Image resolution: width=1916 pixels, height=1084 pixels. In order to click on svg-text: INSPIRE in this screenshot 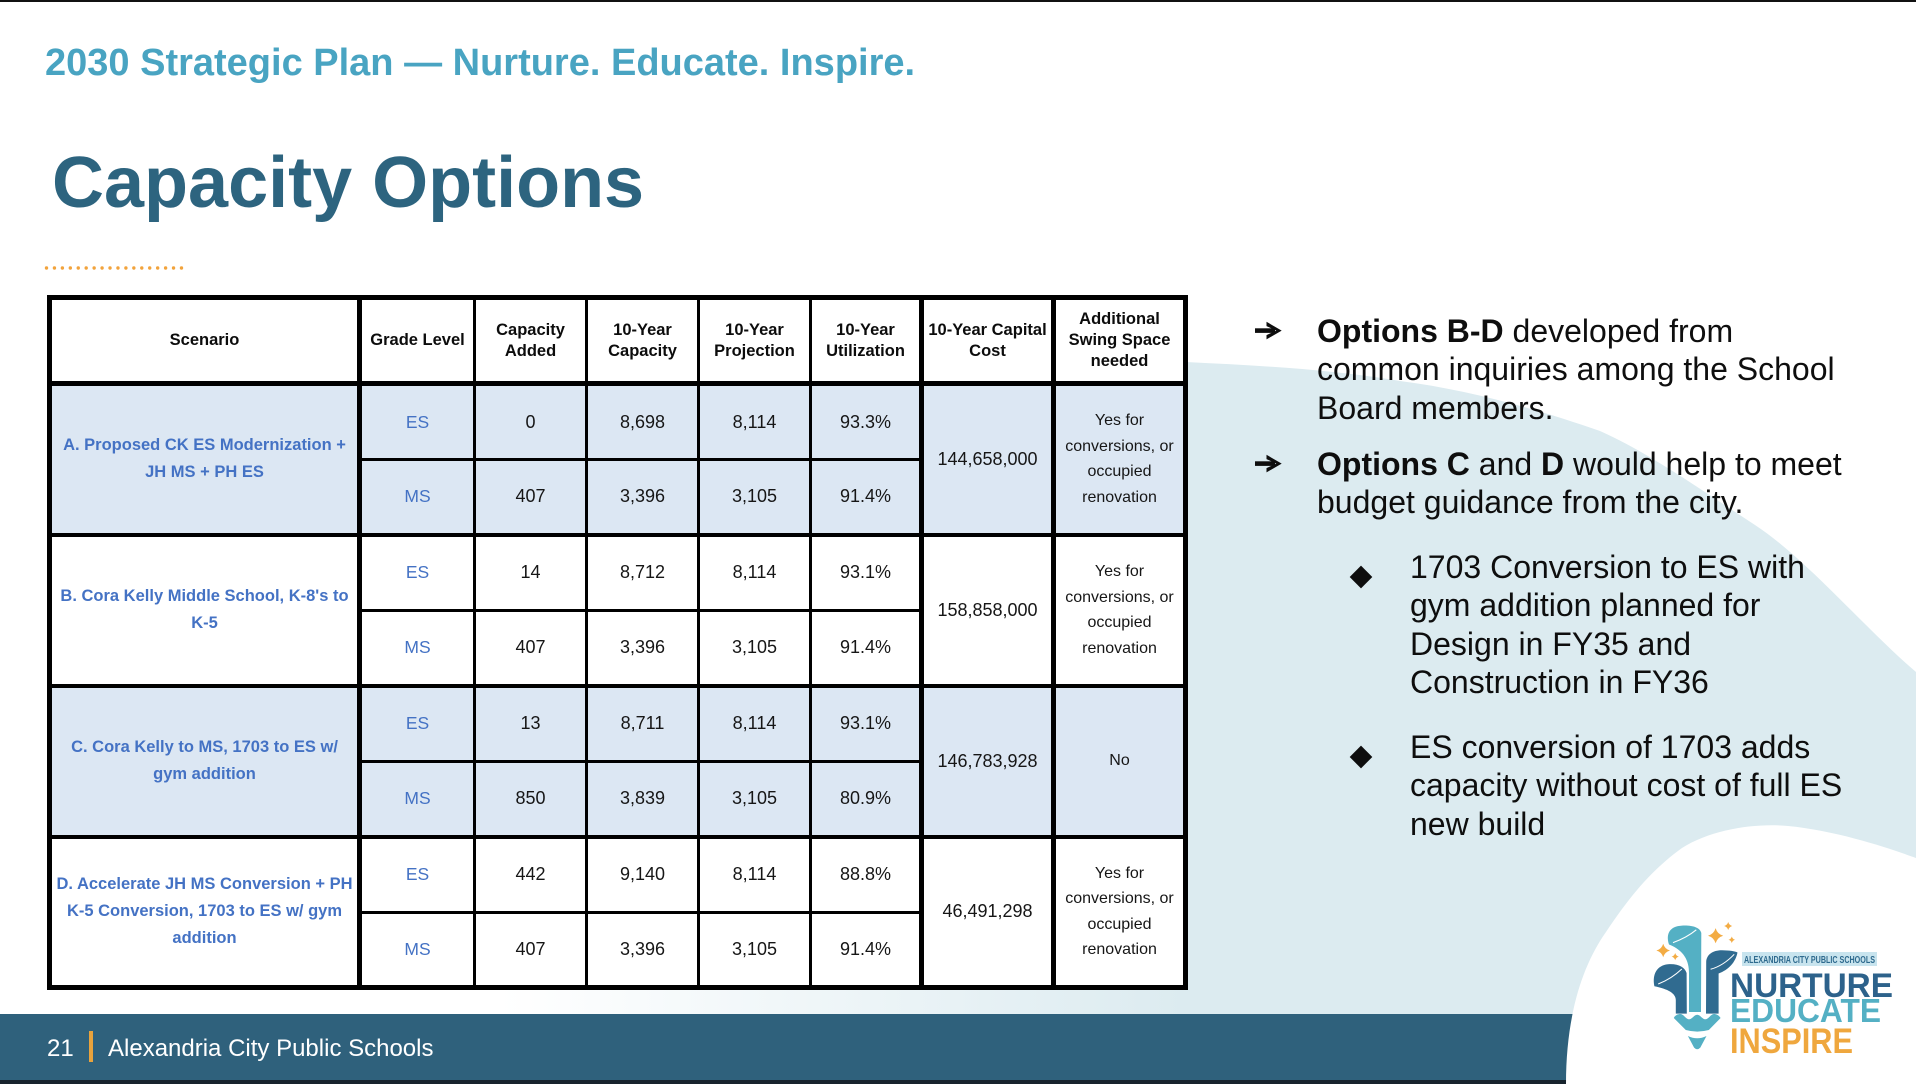, I will do `click(1791, 1041)`.